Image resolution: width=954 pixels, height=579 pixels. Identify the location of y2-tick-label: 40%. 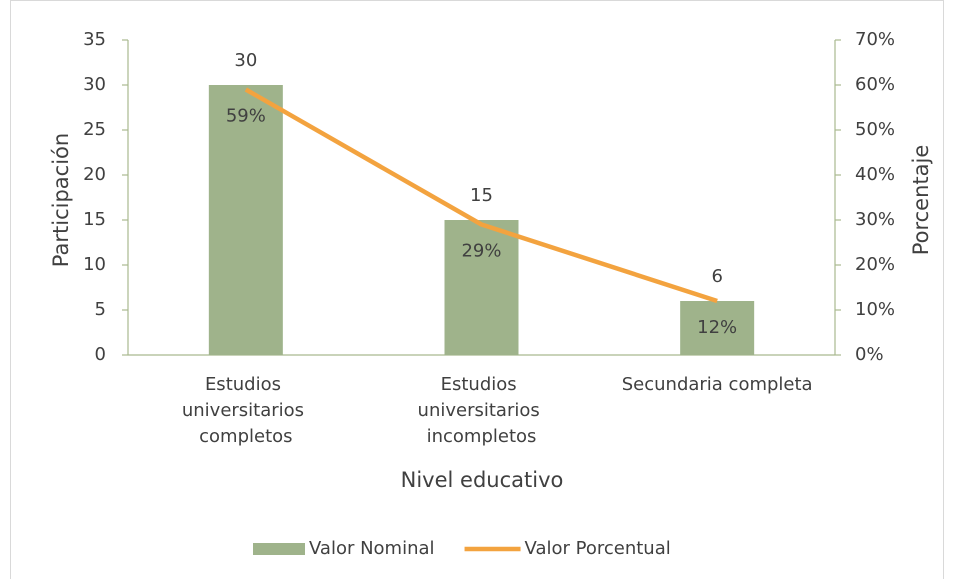
(875, 174).